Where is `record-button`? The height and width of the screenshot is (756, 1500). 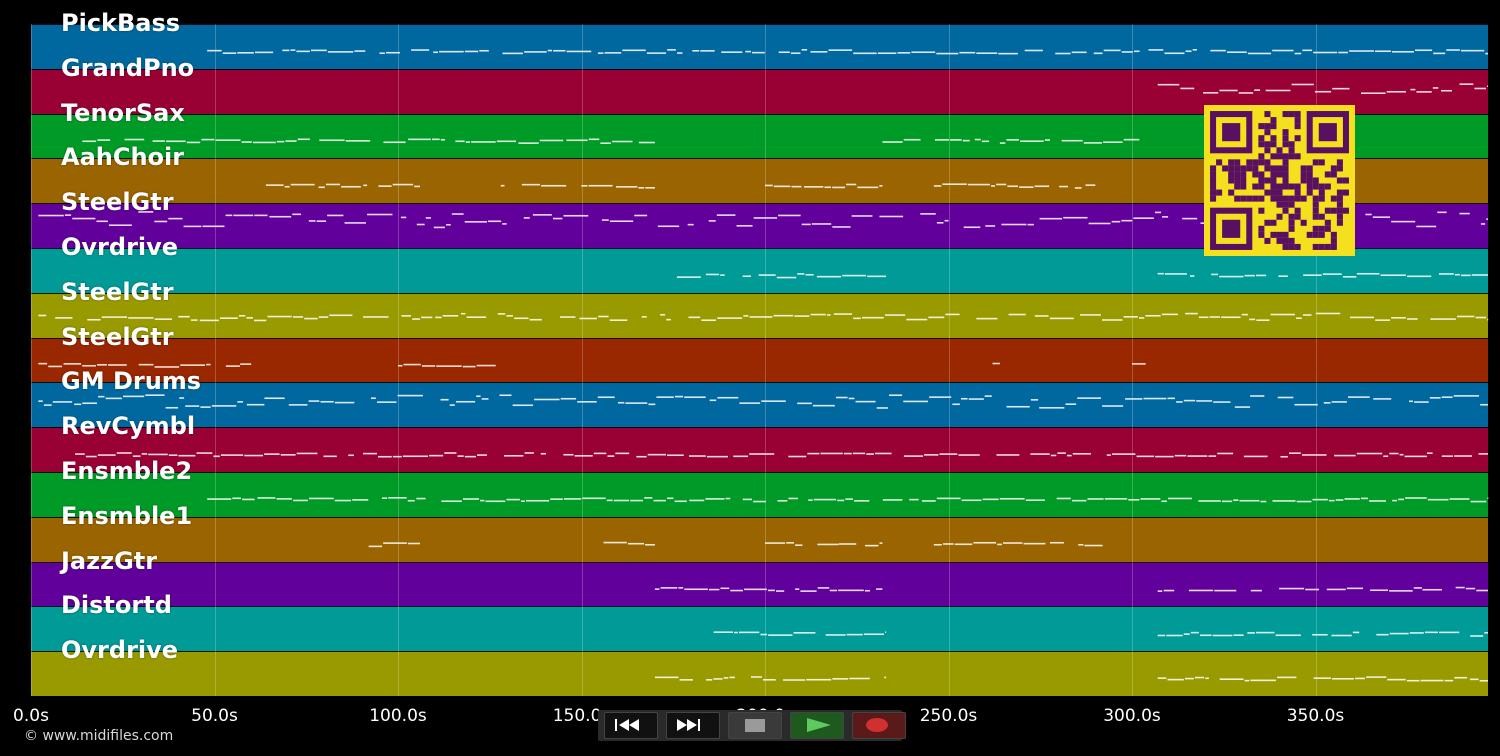
record-button is located at coordinates (879, 725).